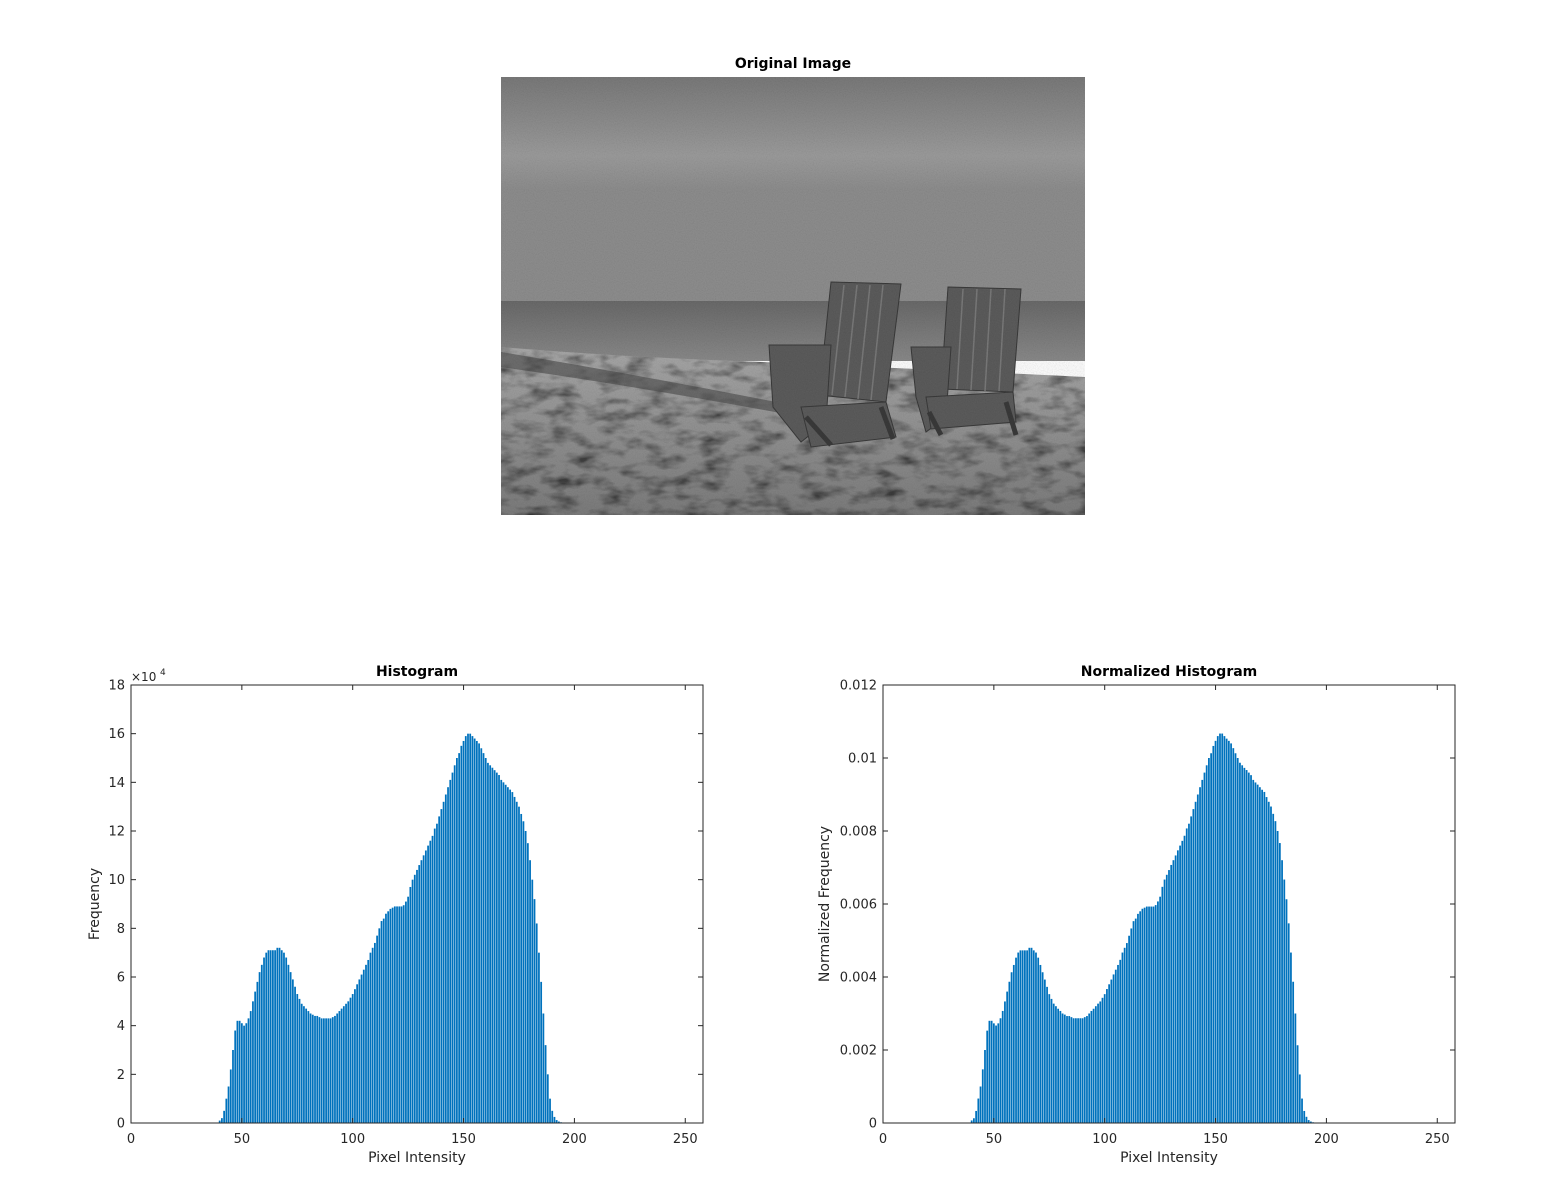 The height and width of the screenshot is (1204, 1546). I want to click on histogram-xtick-label: 250, so click(685, 1139).